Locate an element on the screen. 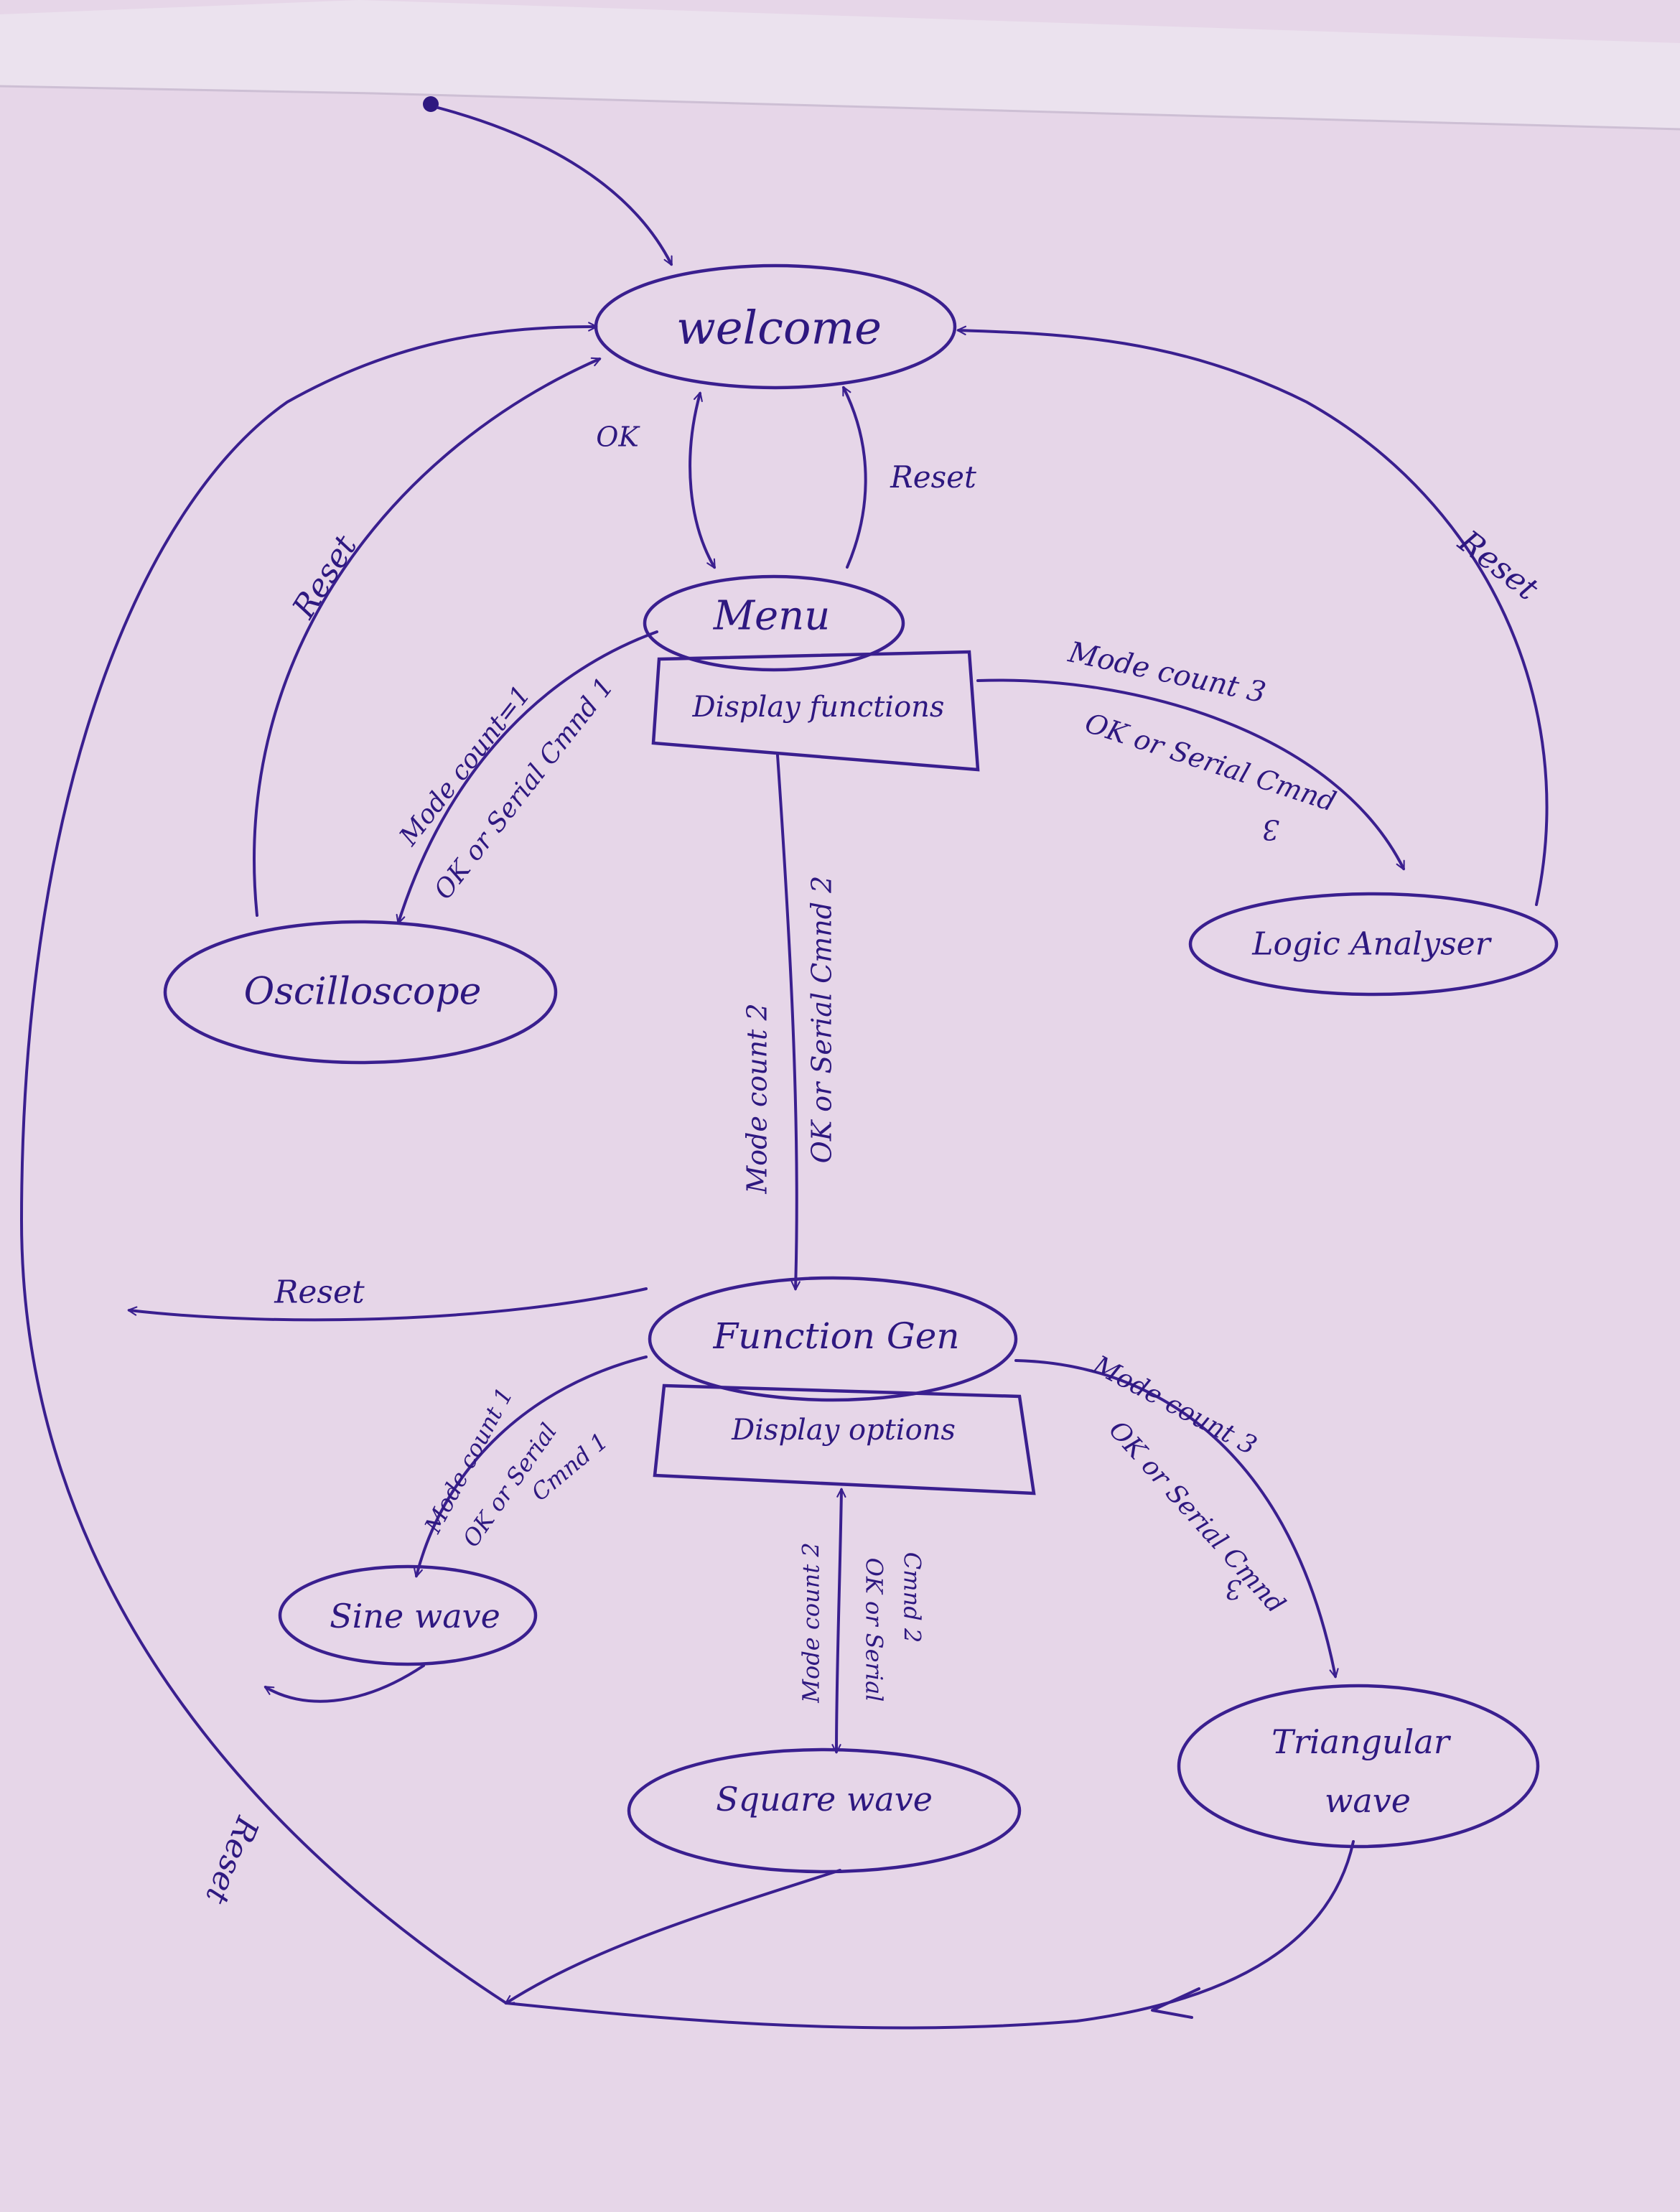 The image size is (1680, 2212). edge-initial-to-welcome is located at coordinates (555, 186).